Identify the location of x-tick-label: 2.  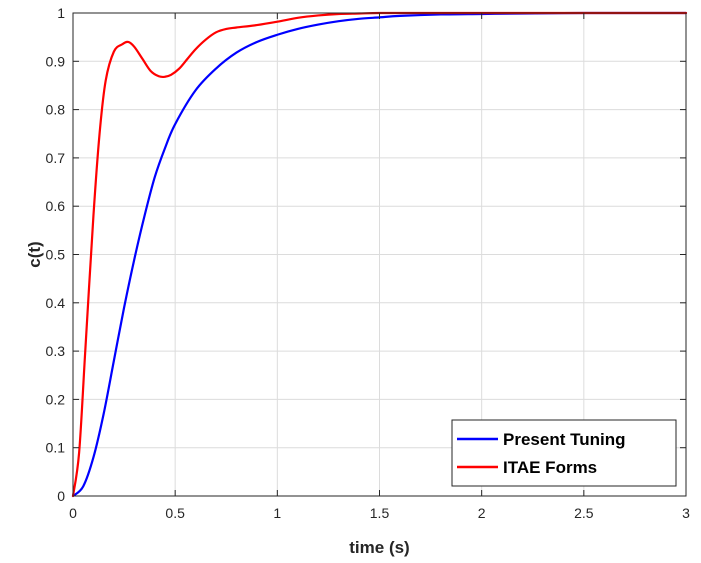
(482, 513).